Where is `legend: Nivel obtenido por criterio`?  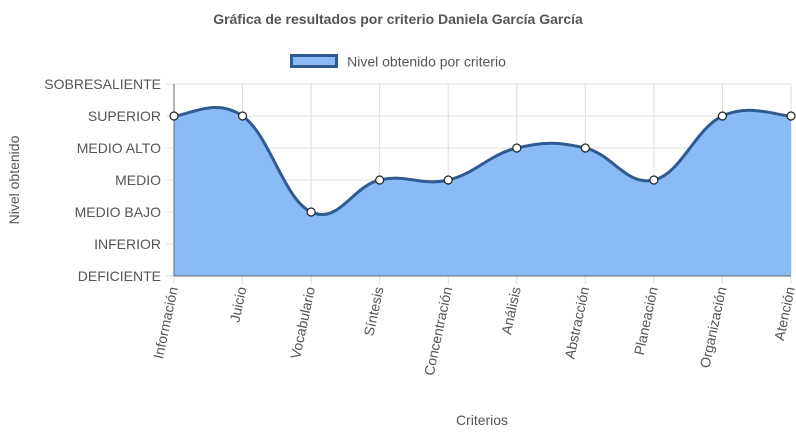
legend: Nivel obtenido por criterio is located at coordinates (398, 60).